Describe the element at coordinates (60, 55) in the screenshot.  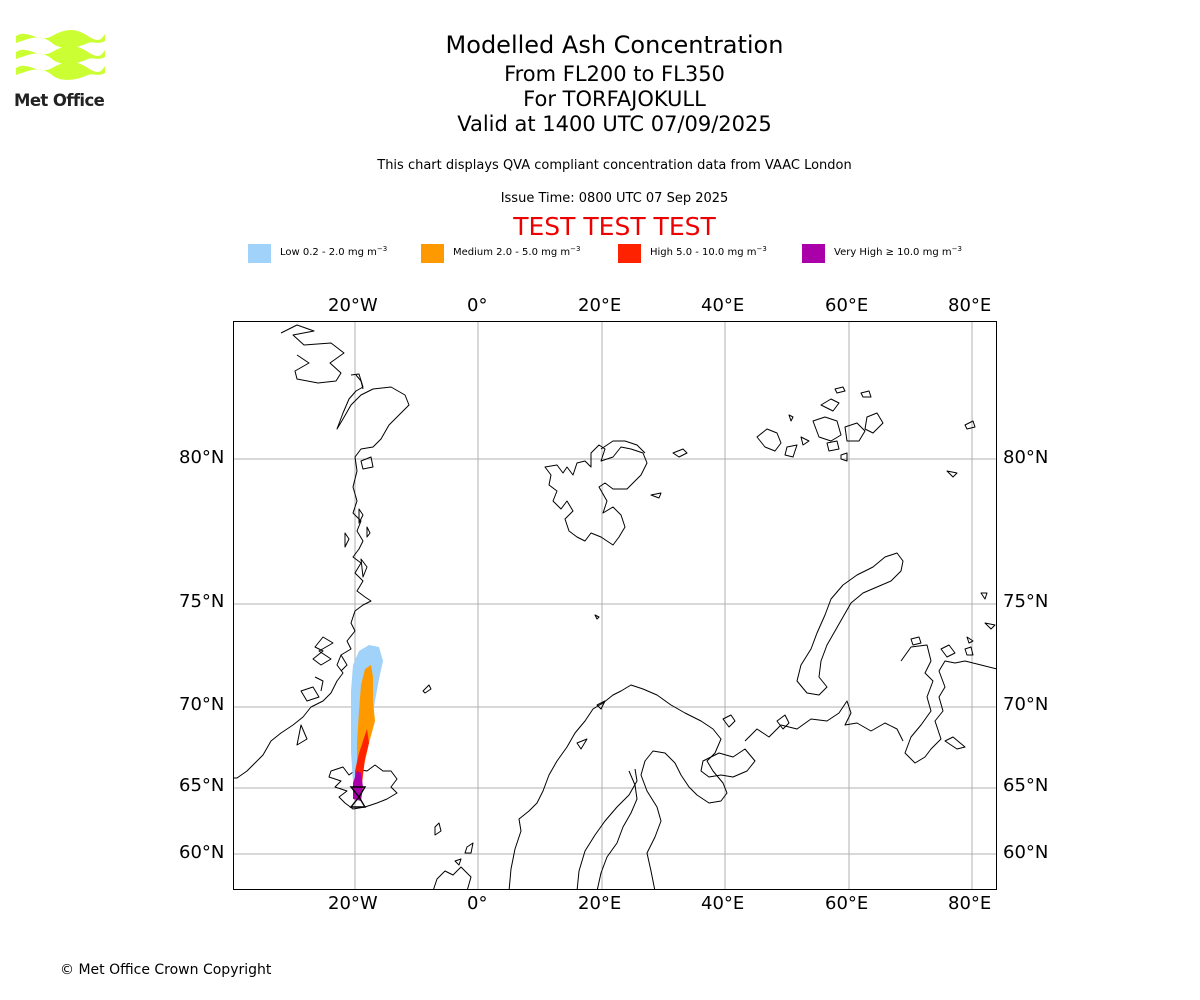
I see `met-office-wave-icon` at that location.